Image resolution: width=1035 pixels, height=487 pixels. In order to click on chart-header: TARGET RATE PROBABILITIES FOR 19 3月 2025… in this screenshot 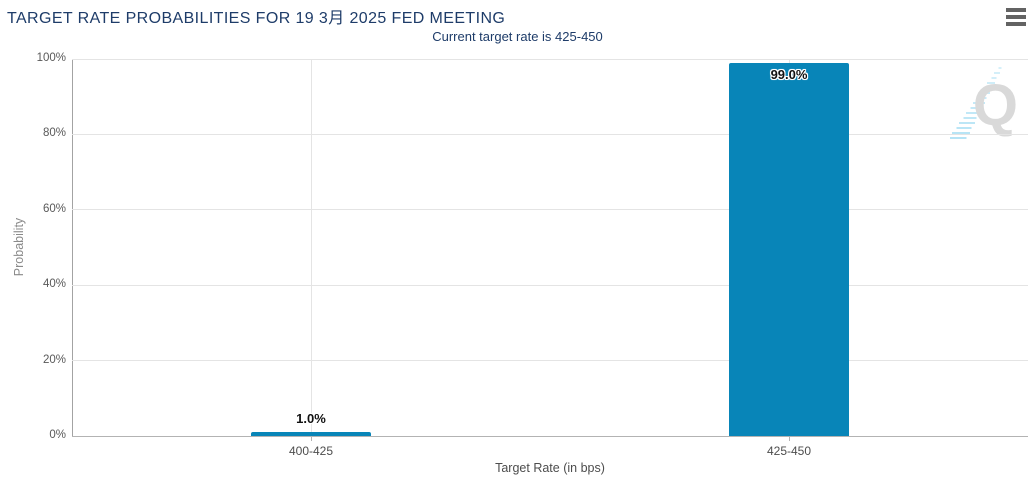, I will do `click(517, 14)`.